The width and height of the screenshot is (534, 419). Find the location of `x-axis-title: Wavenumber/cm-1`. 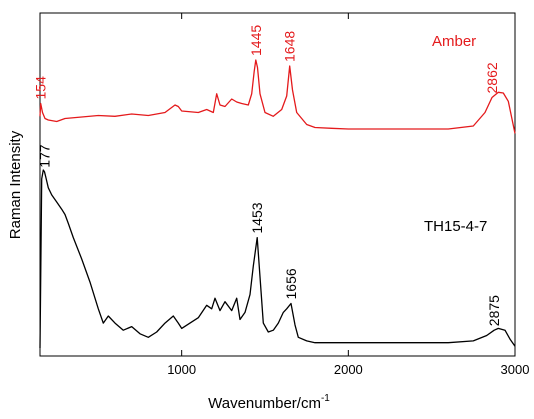

x-axis-title: Wavenumber/cm-1 is located at coordinates (269, 402).